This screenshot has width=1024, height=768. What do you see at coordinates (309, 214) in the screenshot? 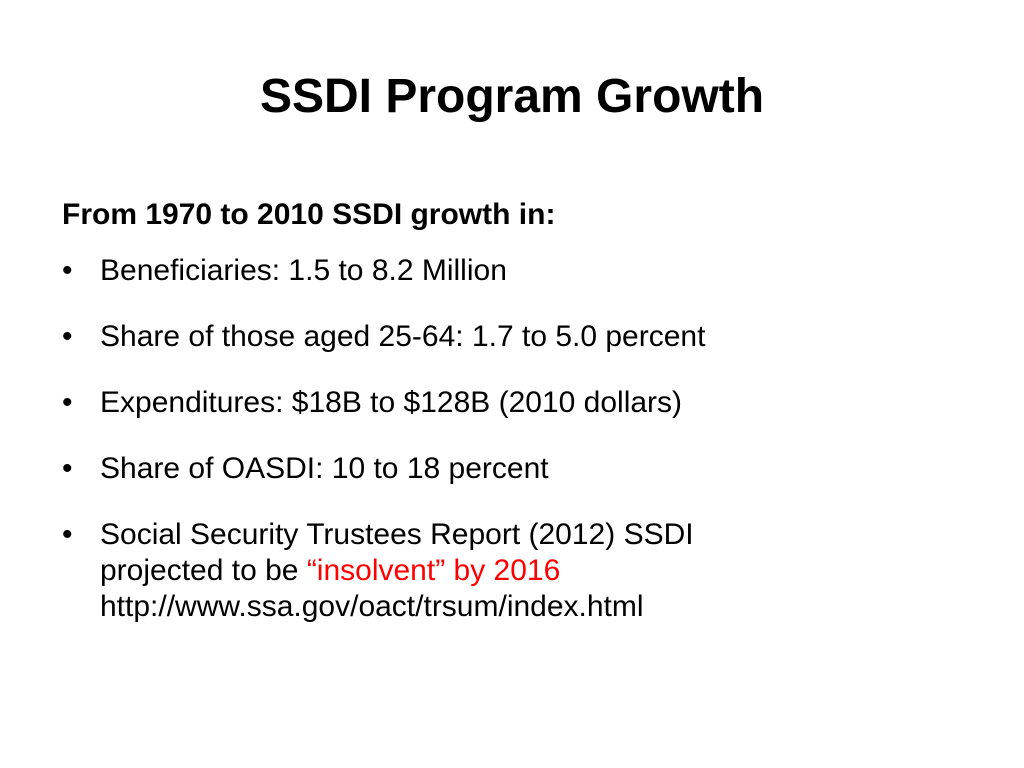
I see `section-heading: From 1970 to 2010 SSDI growth in:` at bounding box center [309, 214].